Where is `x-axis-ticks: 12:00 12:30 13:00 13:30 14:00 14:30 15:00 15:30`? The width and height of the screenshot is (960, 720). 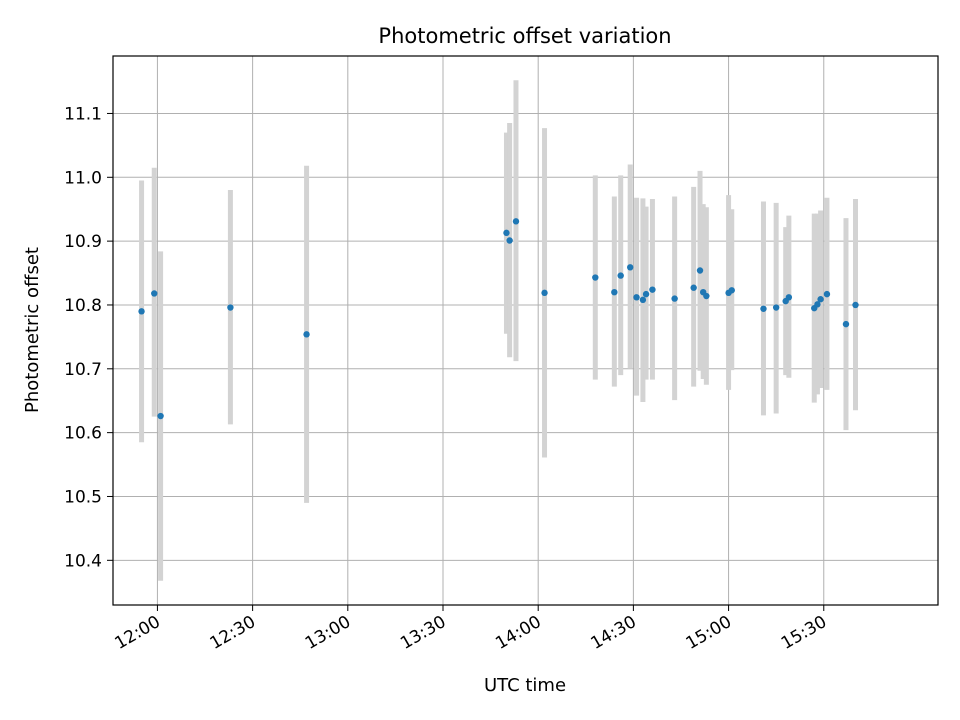 x-axis-ticks: 12:00 12:30 13:00 13:30 14:00 14:30 15:00 15:30 is located at coordinates (470, 629).